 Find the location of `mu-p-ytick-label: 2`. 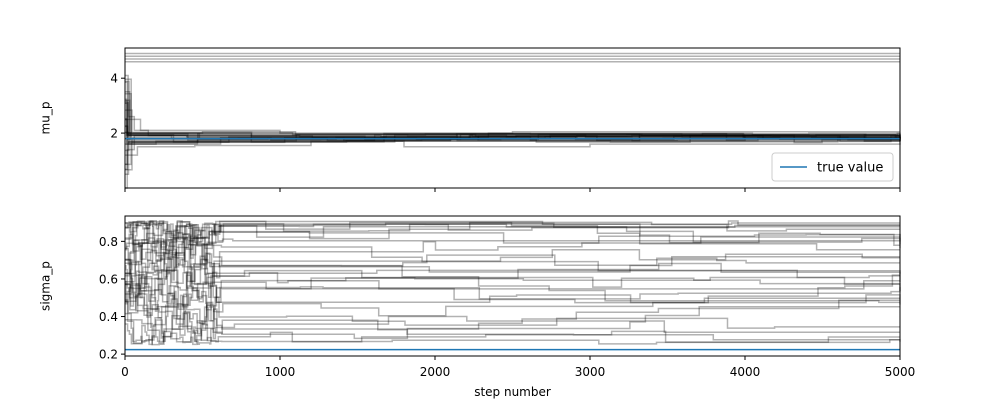

mu-p-ytick-label: 2 is located at coordinates (114, 134).